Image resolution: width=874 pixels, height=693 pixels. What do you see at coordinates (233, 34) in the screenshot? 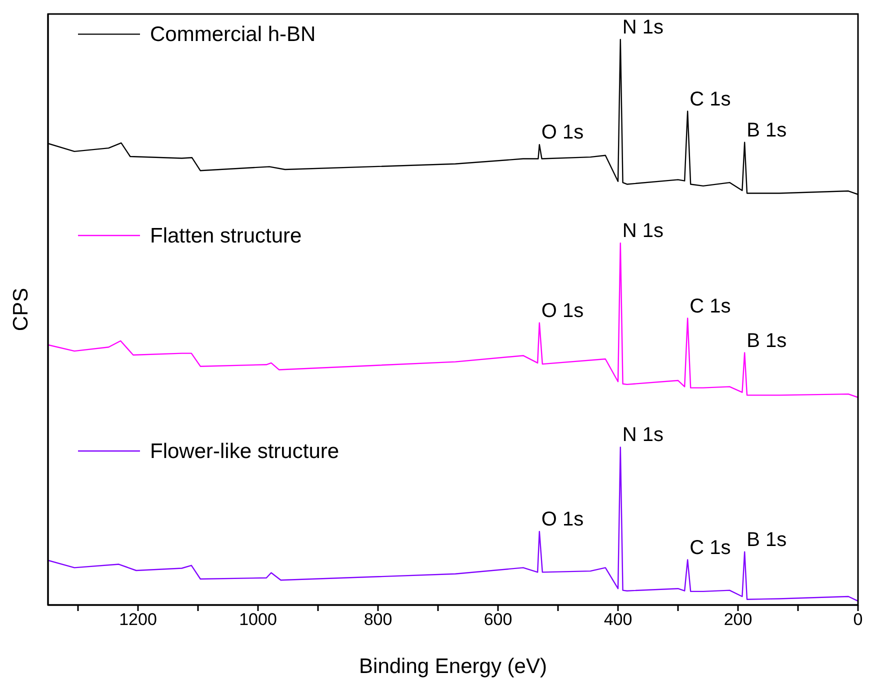
I see `legend-label: Commercial h-BN` at bounding box center [233, 34].